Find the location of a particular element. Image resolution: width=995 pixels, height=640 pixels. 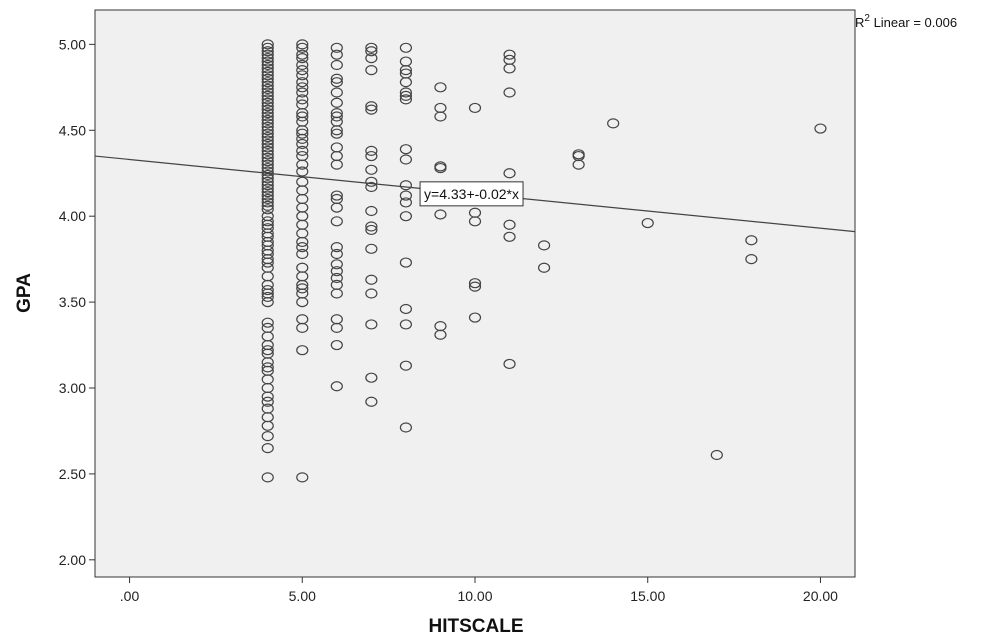

y-tick-label: 3.50 is located at coordinates (72, 302).